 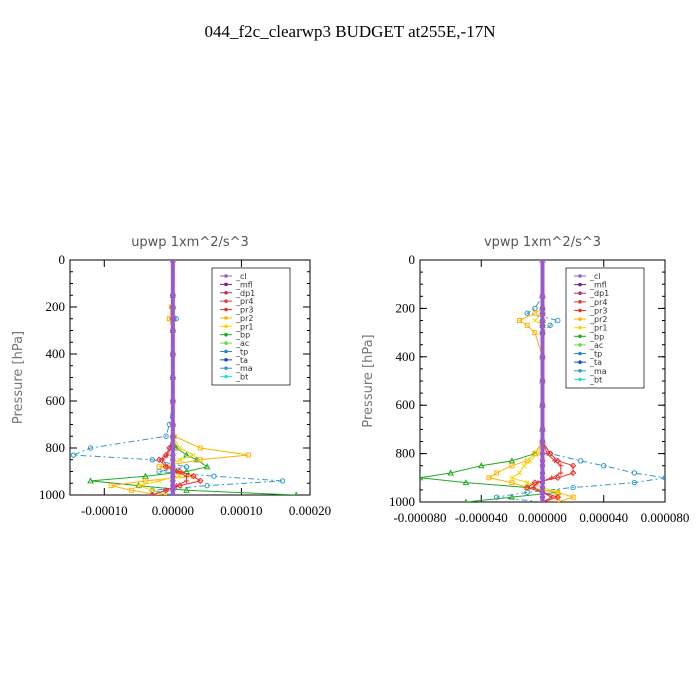 I want to click on x-tick-label: -0.000080, so click(x=419, y=517).